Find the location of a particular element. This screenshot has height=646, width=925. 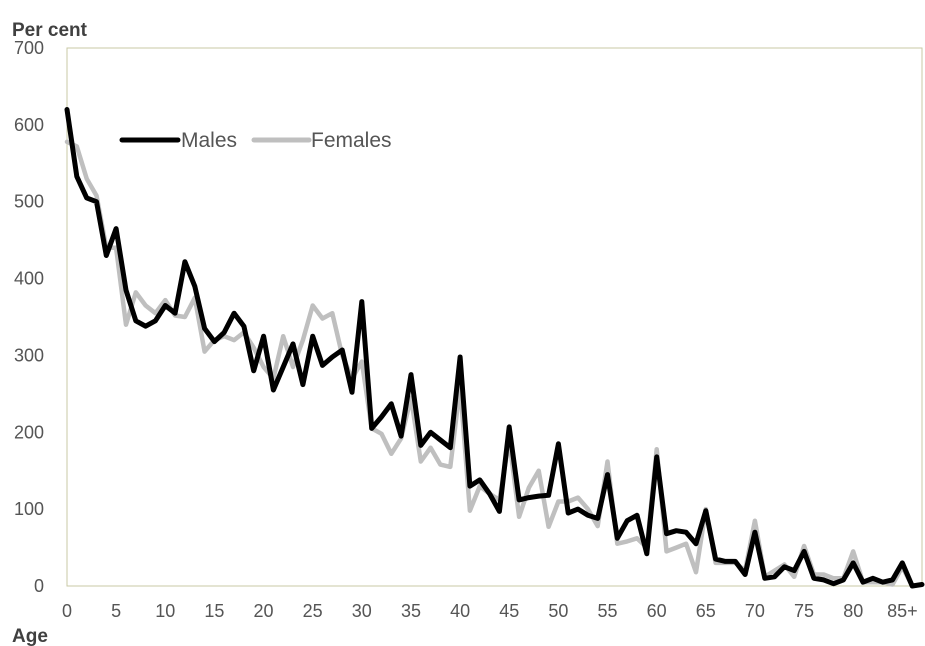

y-tick-label: 200 is located at coordinates (29, 432).